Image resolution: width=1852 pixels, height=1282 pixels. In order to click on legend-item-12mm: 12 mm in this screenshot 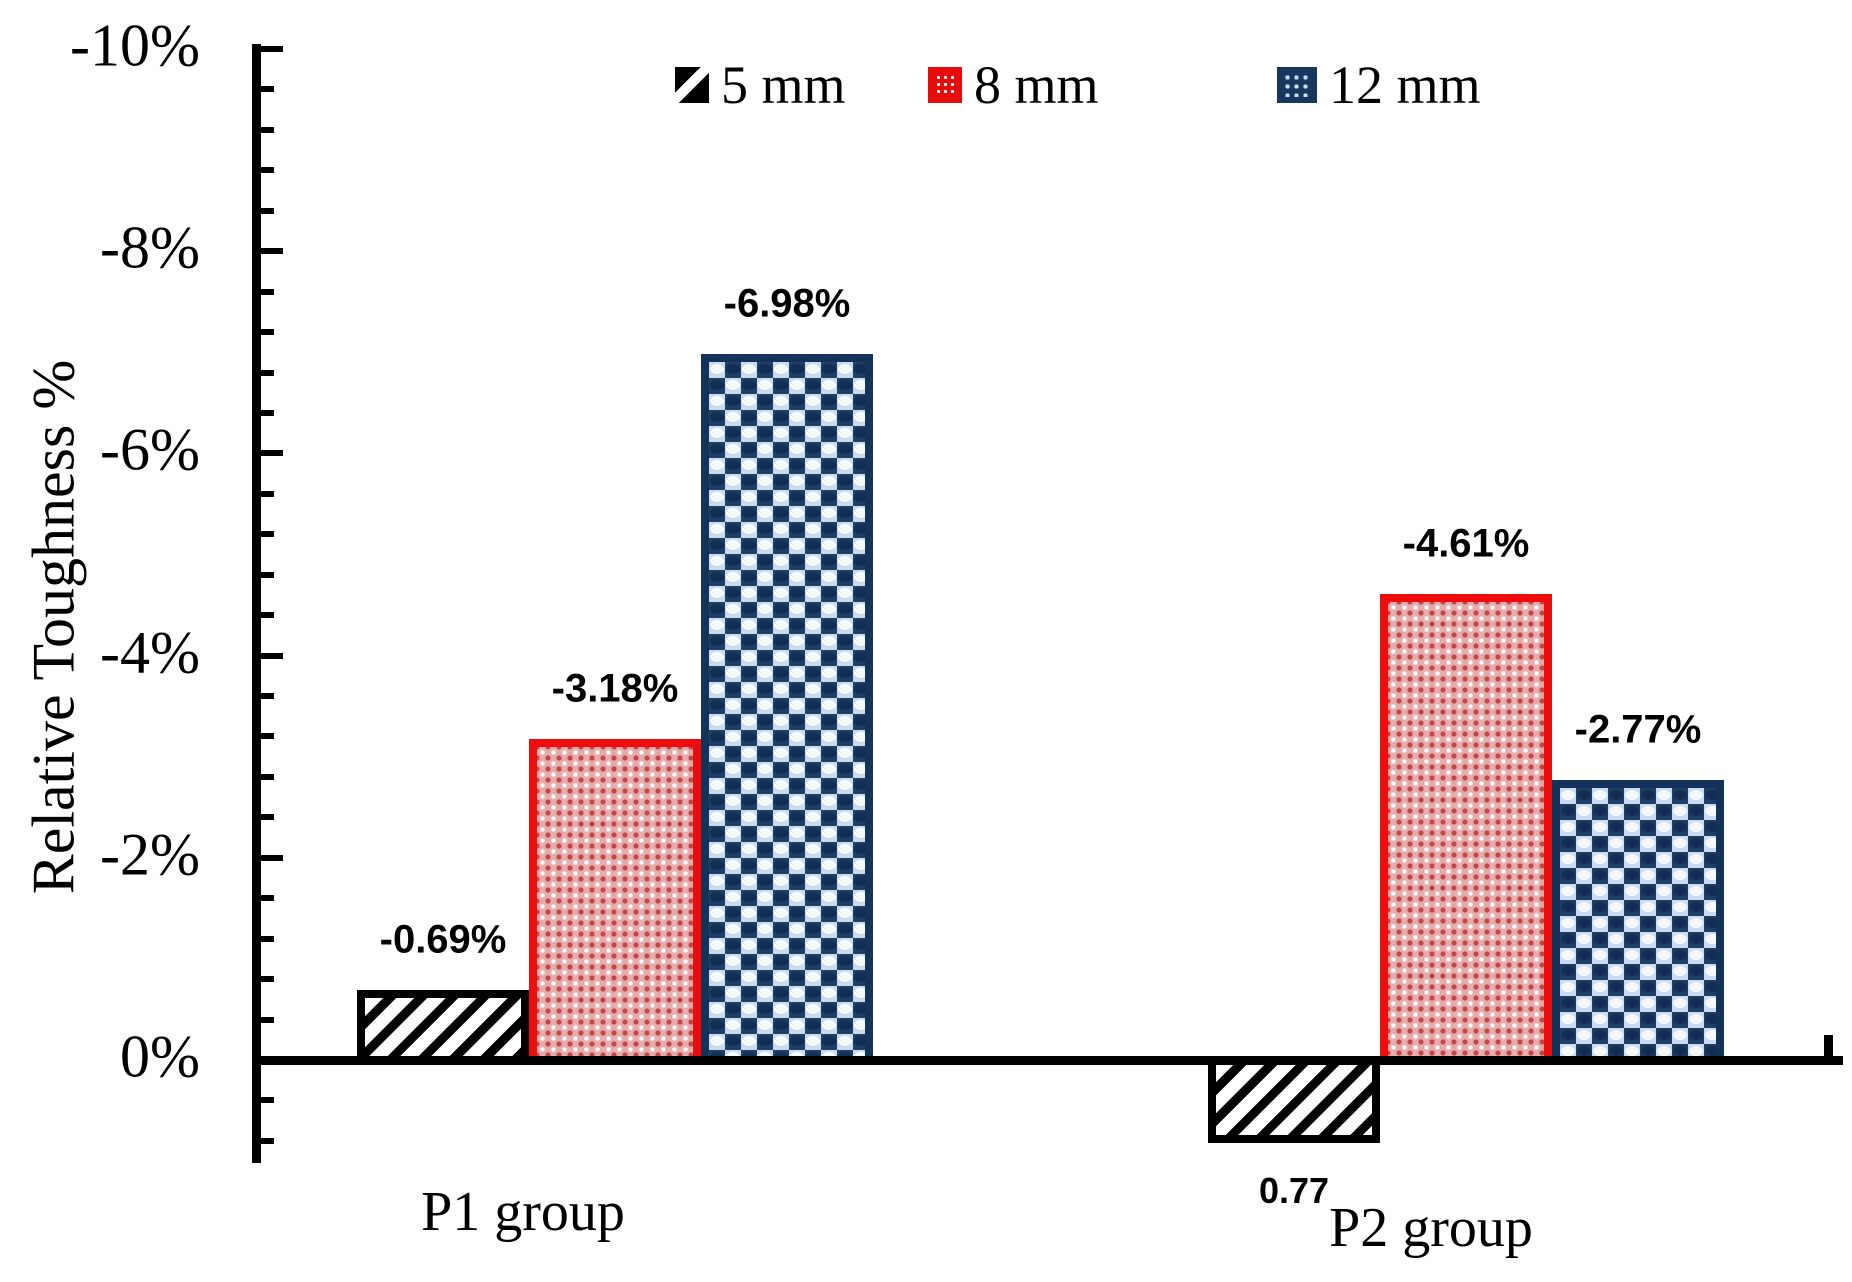, I will do `click(1379, 85)`.